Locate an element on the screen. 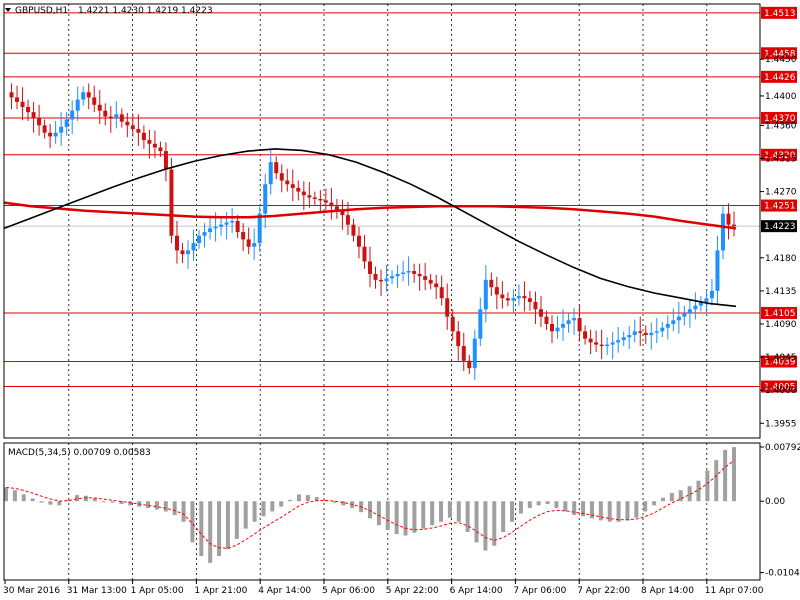 This screenshot has width=800, height=600. y-tick-label: 1.4400 is located at coordinates (781, 97).